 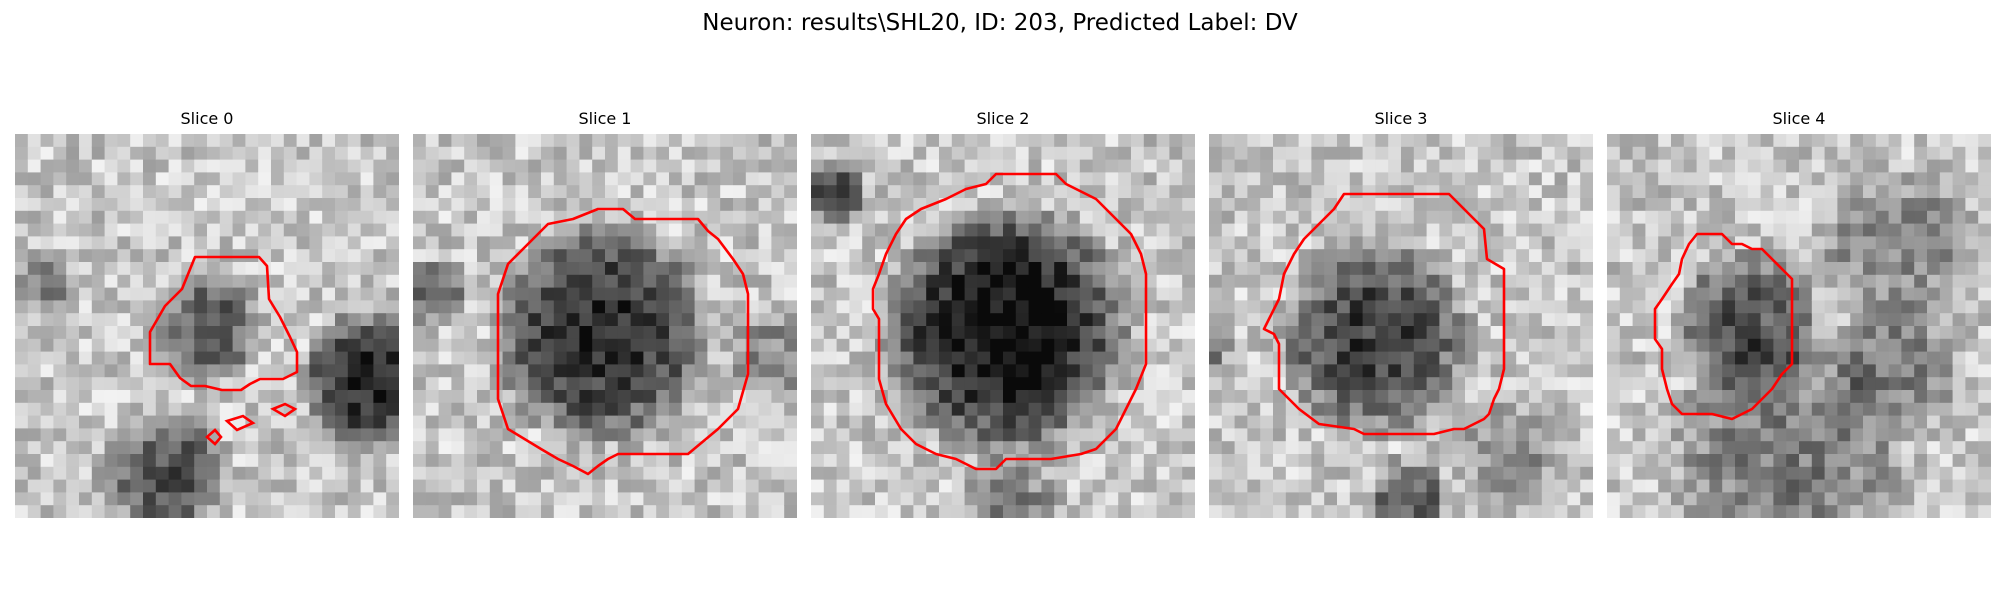 I want to click on slice-panel-3: Slice 3, so click(x=1401, y=313).